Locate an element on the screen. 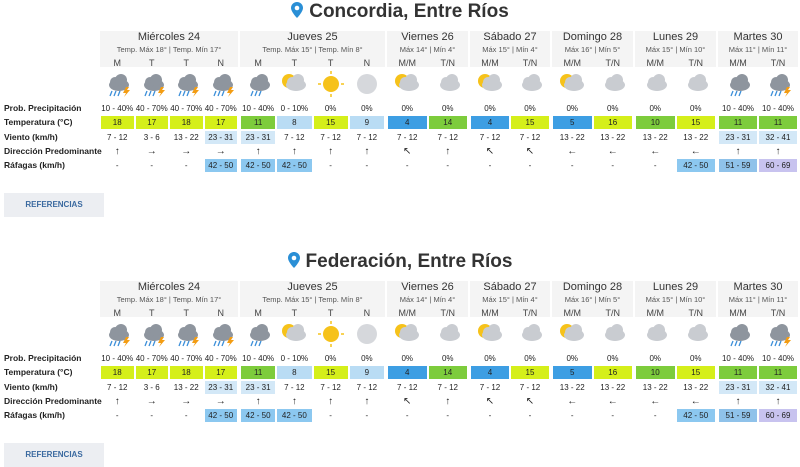 The image size is (800, 467). day-temps: Temp. Máx 15° | Temp. Mín 8° is located at coordinates (312, 299).